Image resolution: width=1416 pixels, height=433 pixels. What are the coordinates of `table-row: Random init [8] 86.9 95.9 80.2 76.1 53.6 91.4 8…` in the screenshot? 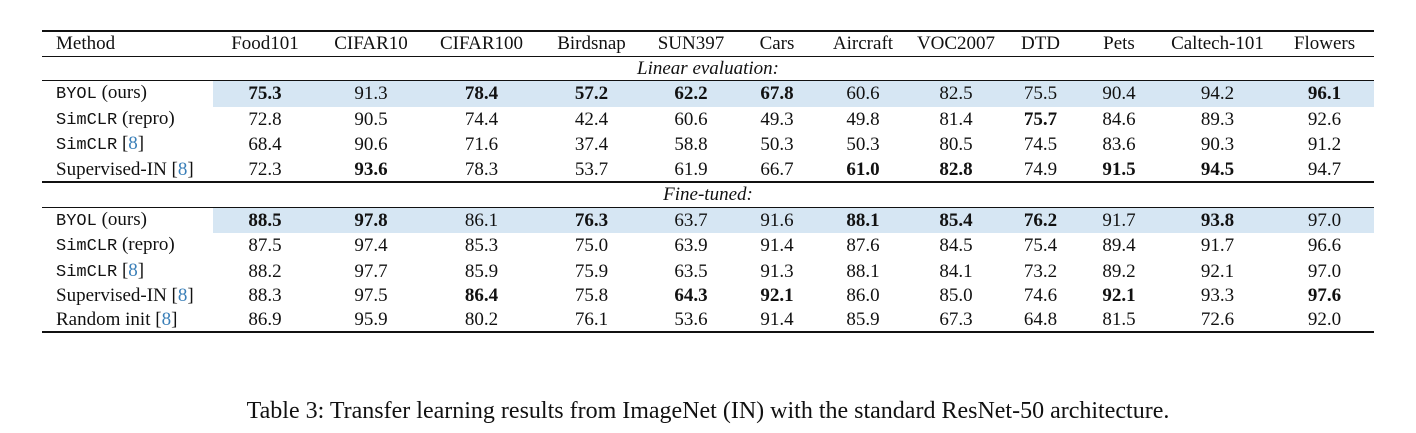 It's located at (708, 320).